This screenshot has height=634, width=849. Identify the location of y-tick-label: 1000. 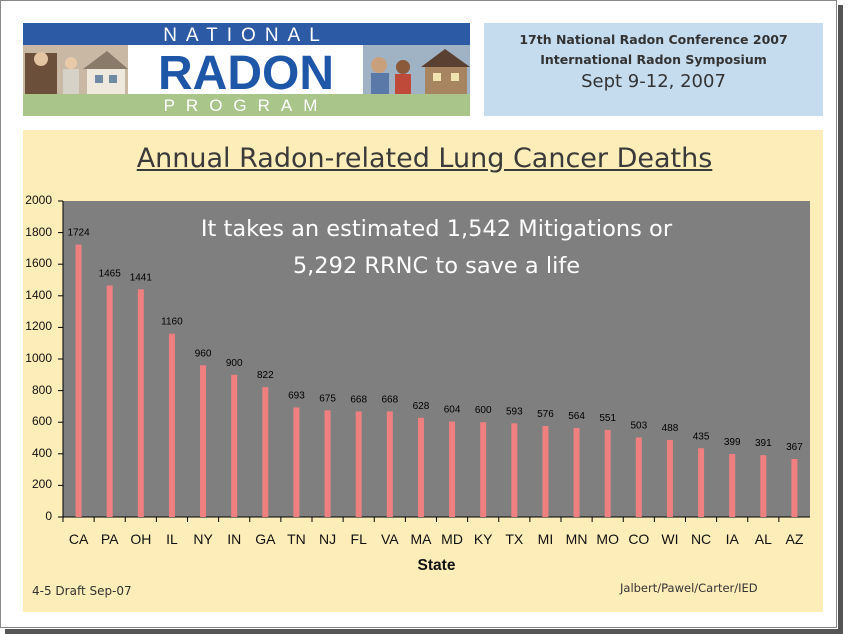
(38, 358).